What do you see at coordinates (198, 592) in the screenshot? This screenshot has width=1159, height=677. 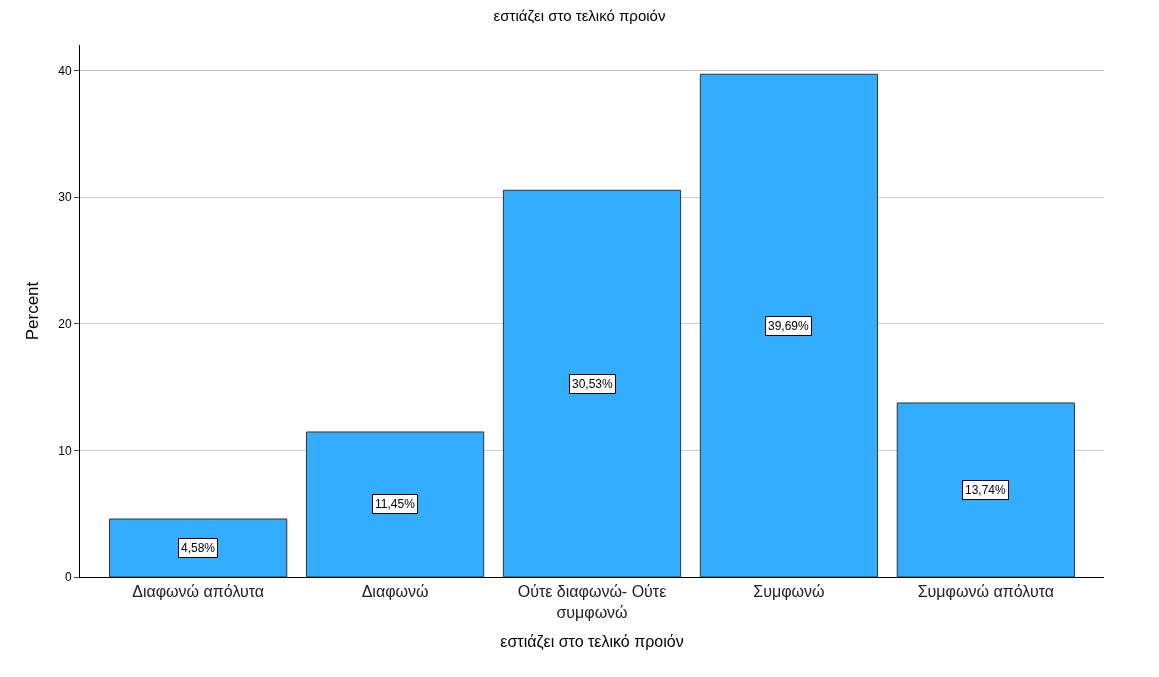 I see `x-tick-label: Διαφωνώ απόλυτα` at bounding box center [198, 592].